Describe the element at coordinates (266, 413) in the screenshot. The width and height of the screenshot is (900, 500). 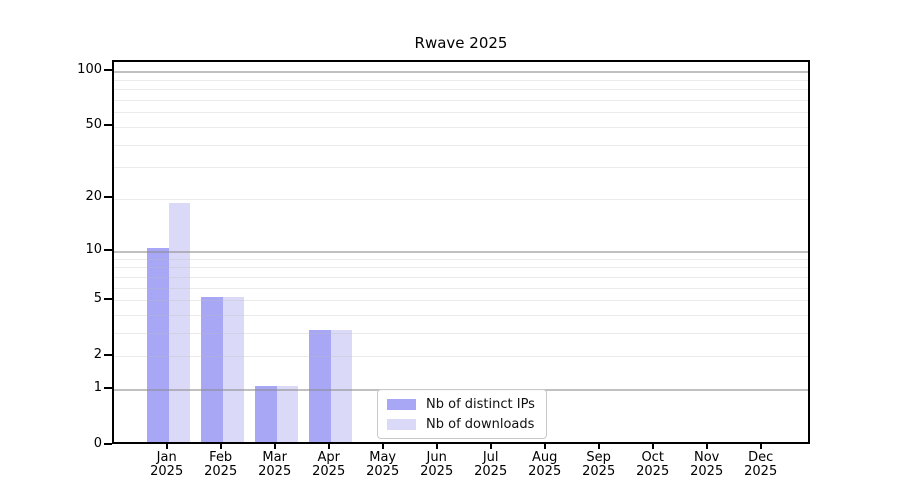
I see `bar-mar-ips` at that location.